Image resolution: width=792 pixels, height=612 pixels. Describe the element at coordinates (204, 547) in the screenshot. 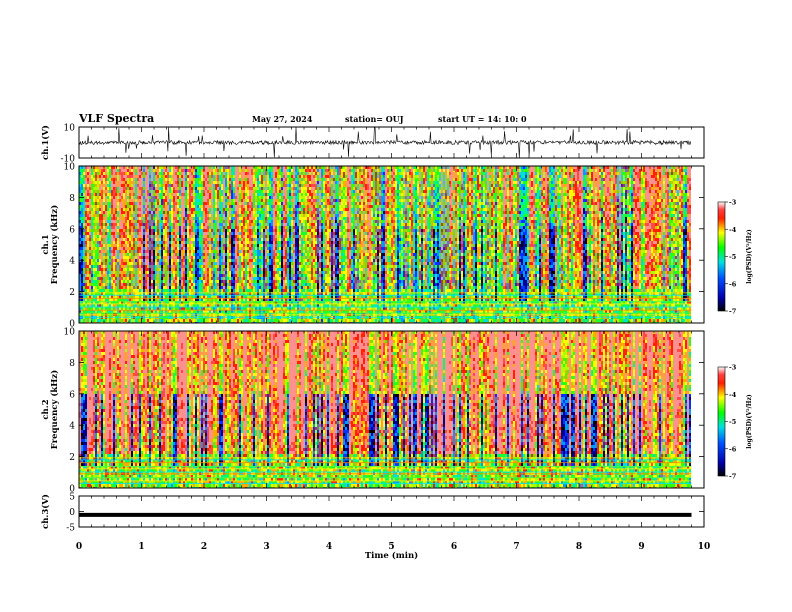

I see `x-tick-label: 2` at that location.